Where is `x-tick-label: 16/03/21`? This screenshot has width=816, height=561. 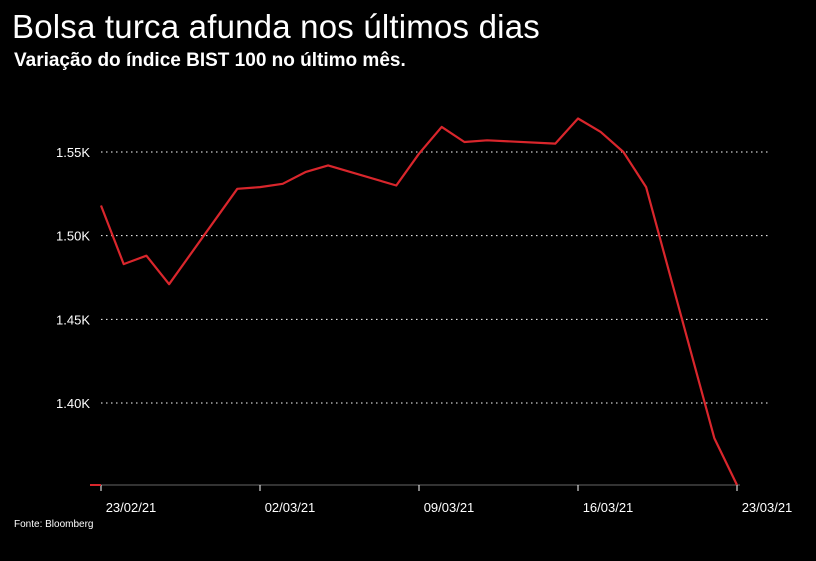
x-tick-label: 16/03/21 is located at coordinates (608, 507).